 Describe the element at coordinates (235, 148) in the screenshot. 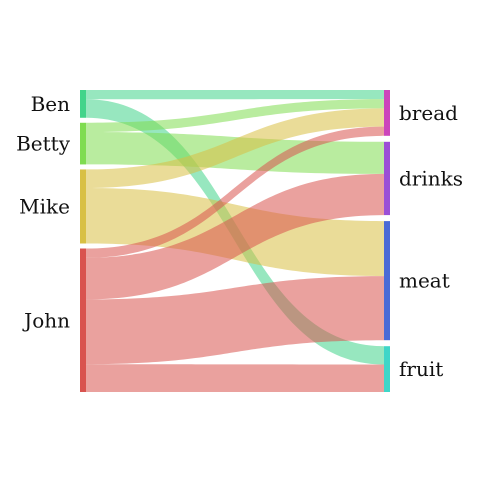

I see `flow-mike-bread` at that location.